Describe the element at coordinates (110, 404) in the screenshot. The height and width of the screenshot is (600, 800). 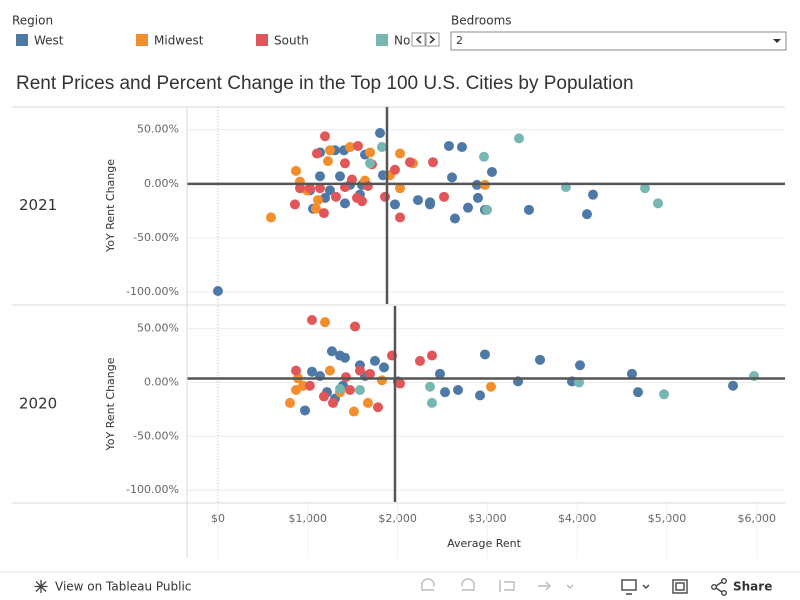
I see `y-axis-label: YoY Rent Change` at that location.